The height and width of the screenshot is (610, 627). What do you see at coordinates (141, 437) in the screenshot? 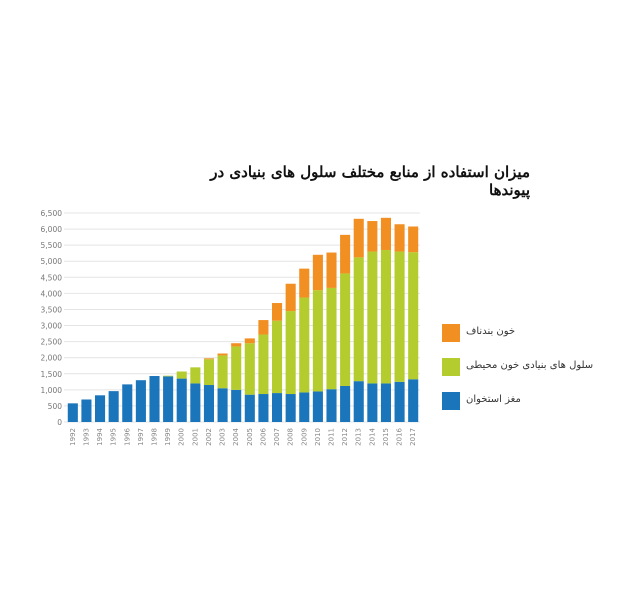
I see `x-tick-label-1997: 1997` at bounding box center [141, 437].